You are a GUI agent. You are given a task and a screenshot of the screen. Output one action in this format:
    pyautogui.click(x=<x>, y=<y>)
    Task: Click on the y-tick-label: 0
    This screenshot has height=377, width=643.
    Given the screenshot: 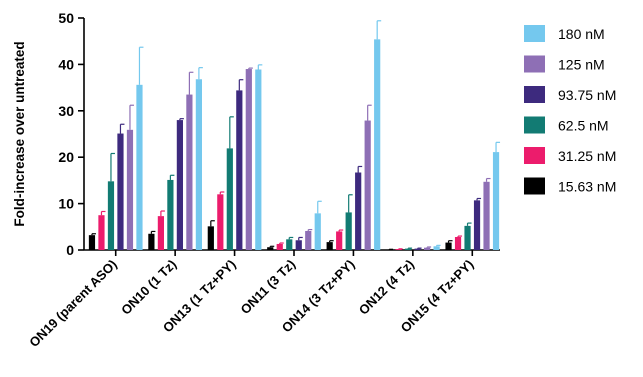 What is the action you would take?
    pyautogui.click(x=70, y=250)
    